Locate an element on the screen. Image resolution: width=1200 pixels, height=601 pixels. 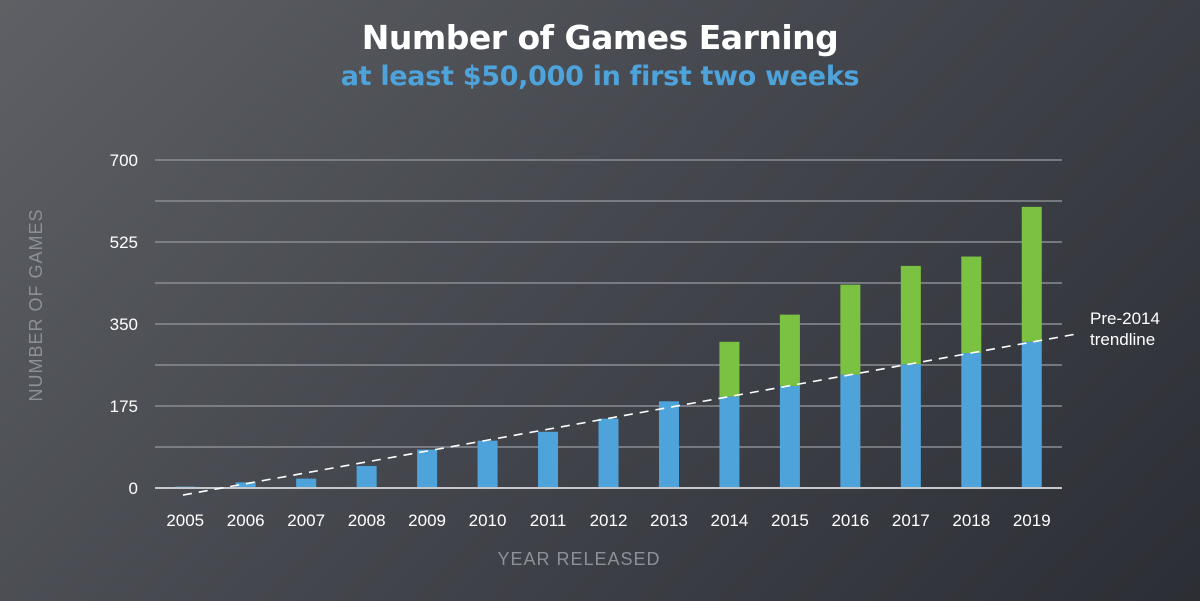
x-tick-2016: 2016 is located at coordinates (850, 520).